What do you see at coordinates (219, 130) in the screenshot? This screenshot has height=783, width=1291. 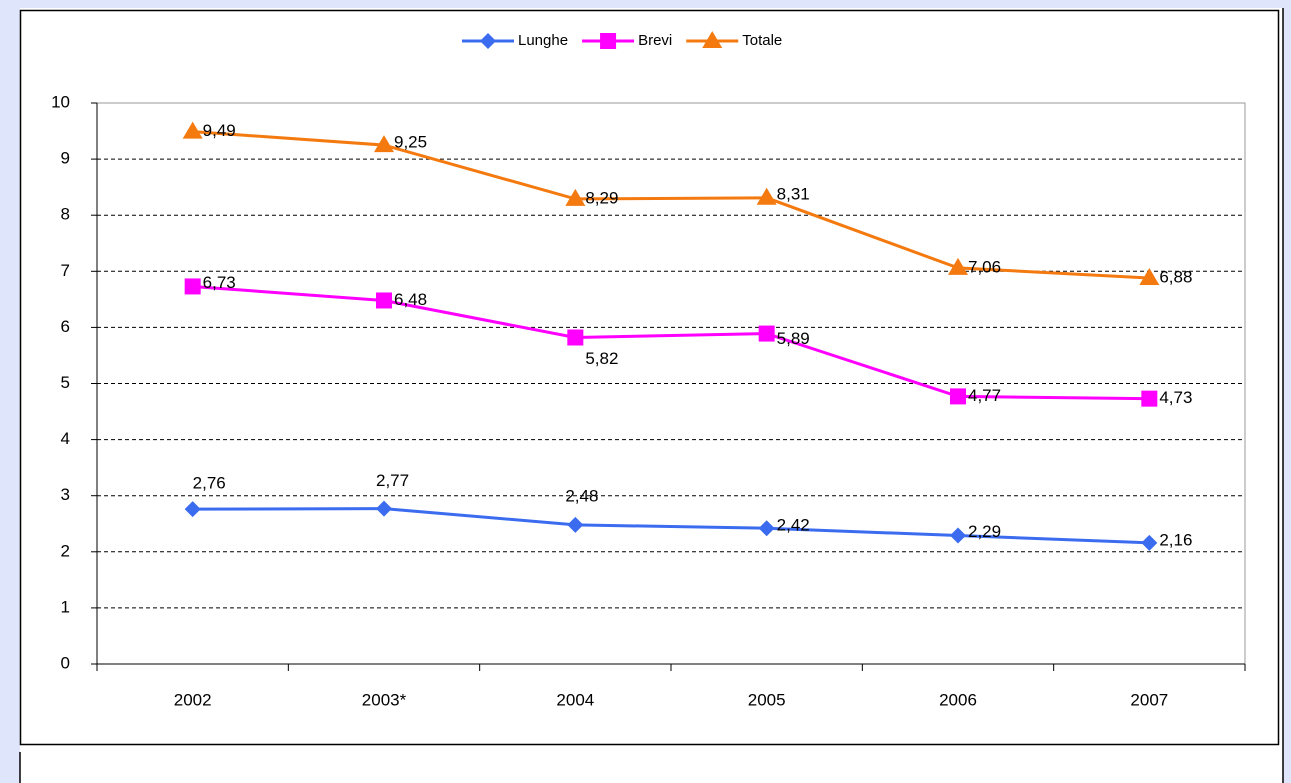 I see `data-label: 9,49` at bounding box center [219, 130].